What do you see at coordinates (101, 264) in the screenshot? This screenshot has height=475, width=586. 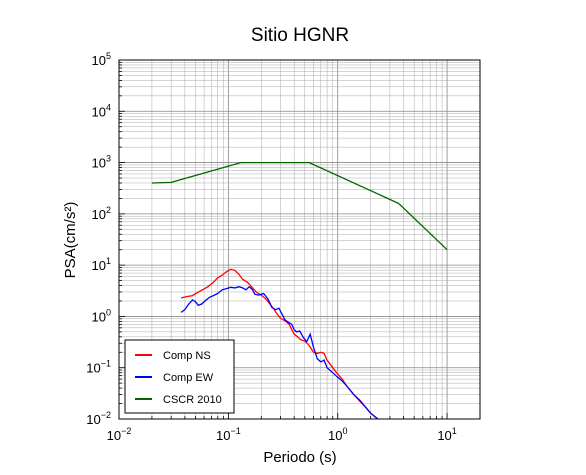 I see `y-tick-label: 10¹` at bounding box center [101, 264].